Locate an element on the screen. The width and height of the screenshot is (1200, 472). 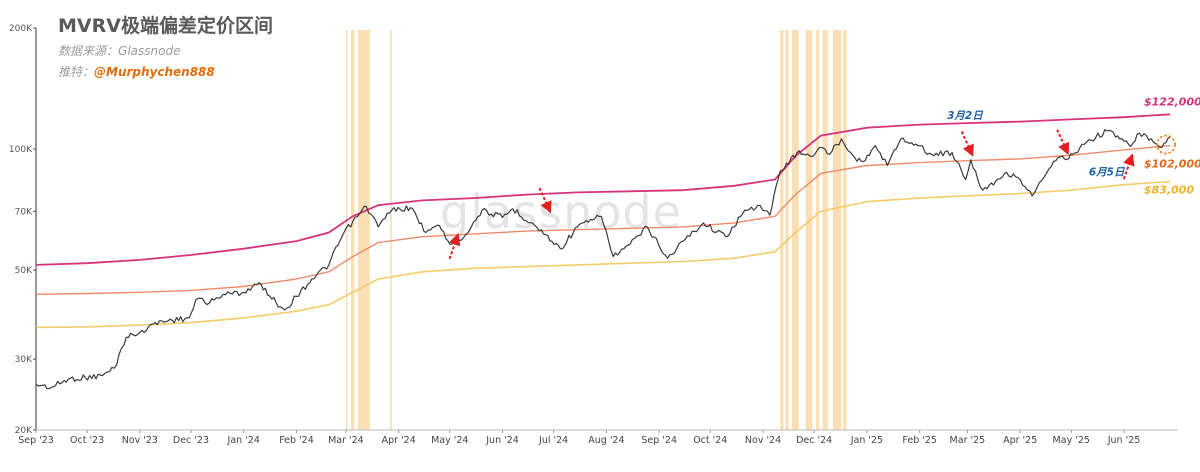
x-tick-label: Mar '25 is located at coordinates (968, 440).